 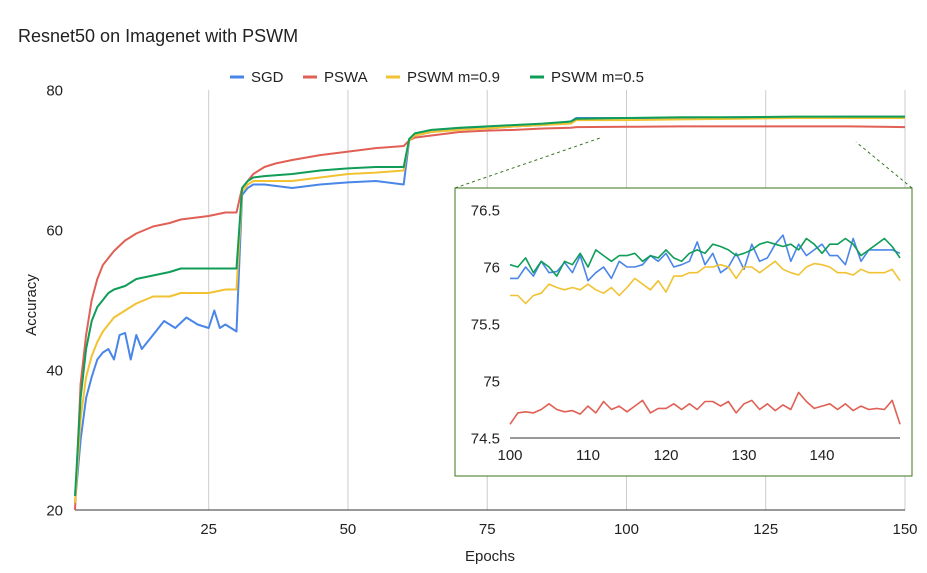 I want to click on zoom-connector-right, so click(x=884, y=165).